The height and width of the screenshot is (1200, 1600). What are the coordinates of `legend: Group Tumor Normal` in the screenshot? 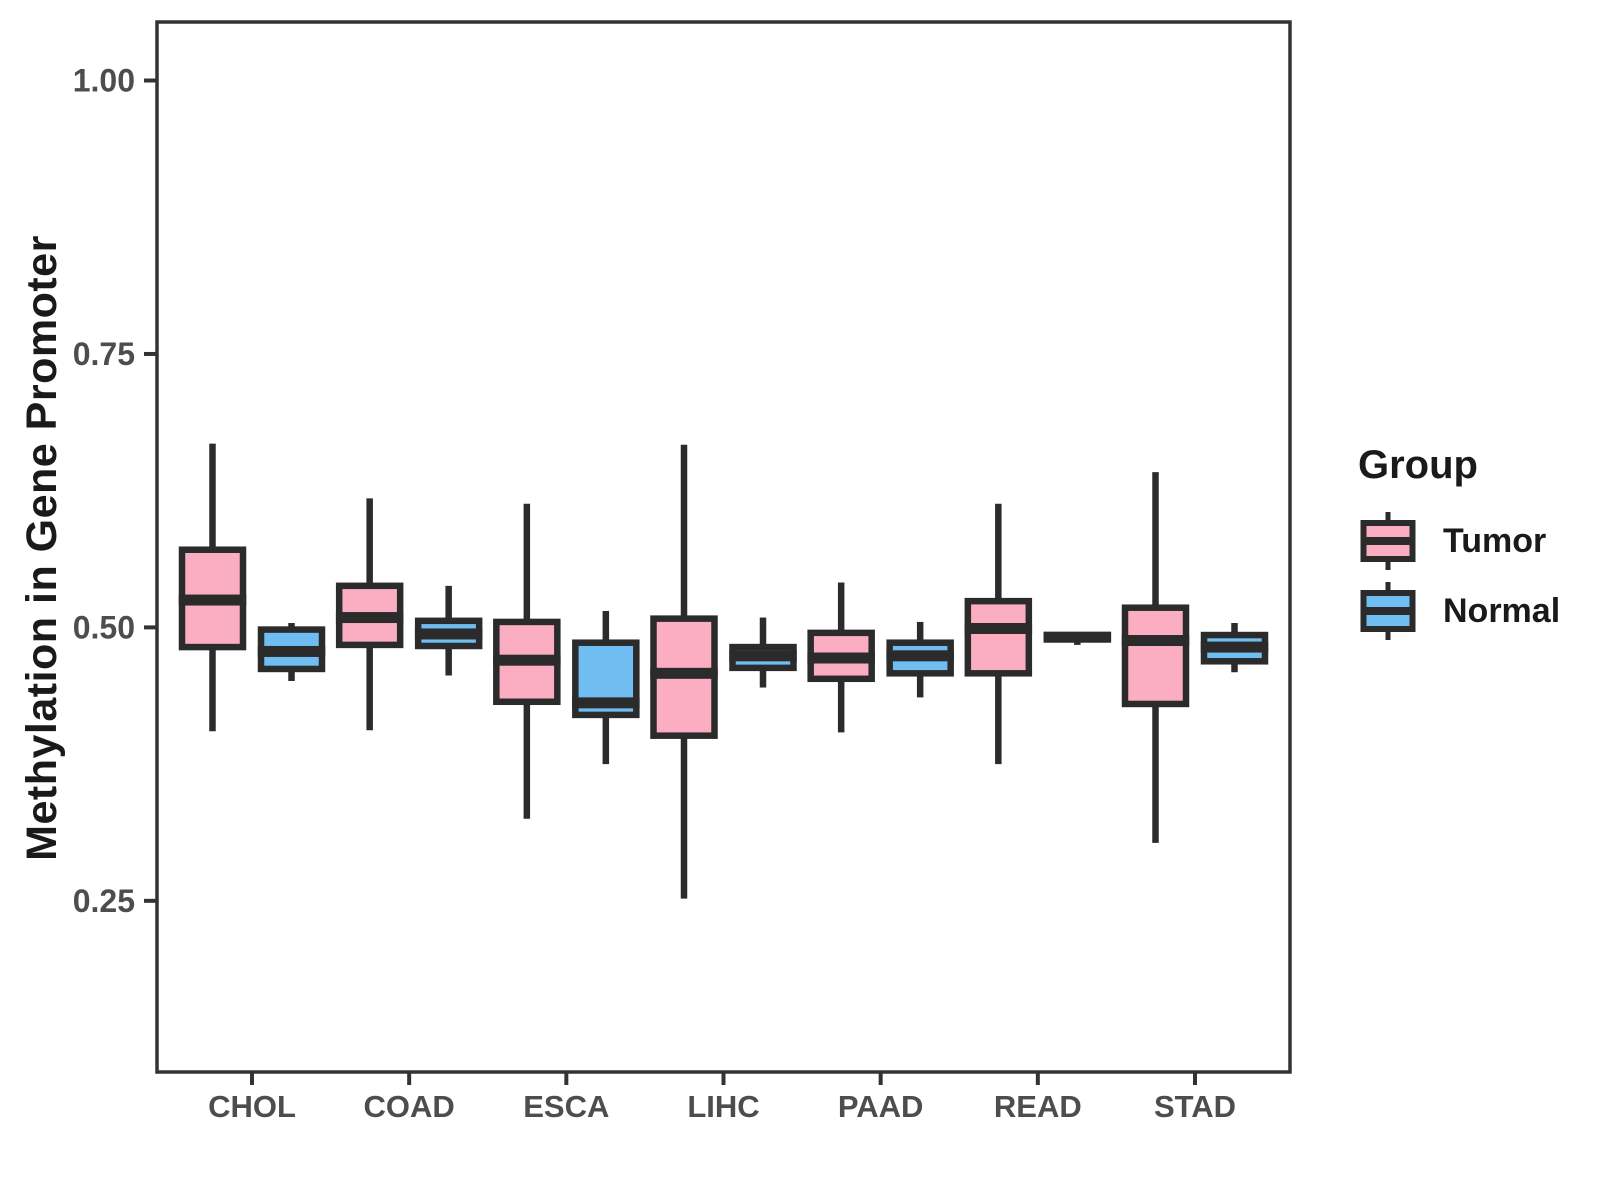 It's located at (1472, 545).